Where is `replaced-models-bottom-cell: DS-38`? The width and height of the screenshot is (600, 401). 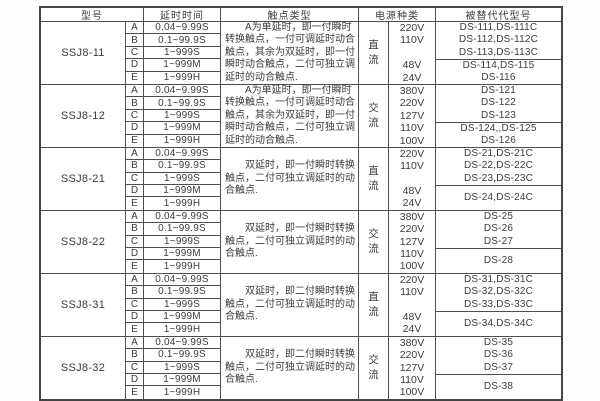 replaced-models-bottom-cell: DS-38 is located at coordinates (498, 386).